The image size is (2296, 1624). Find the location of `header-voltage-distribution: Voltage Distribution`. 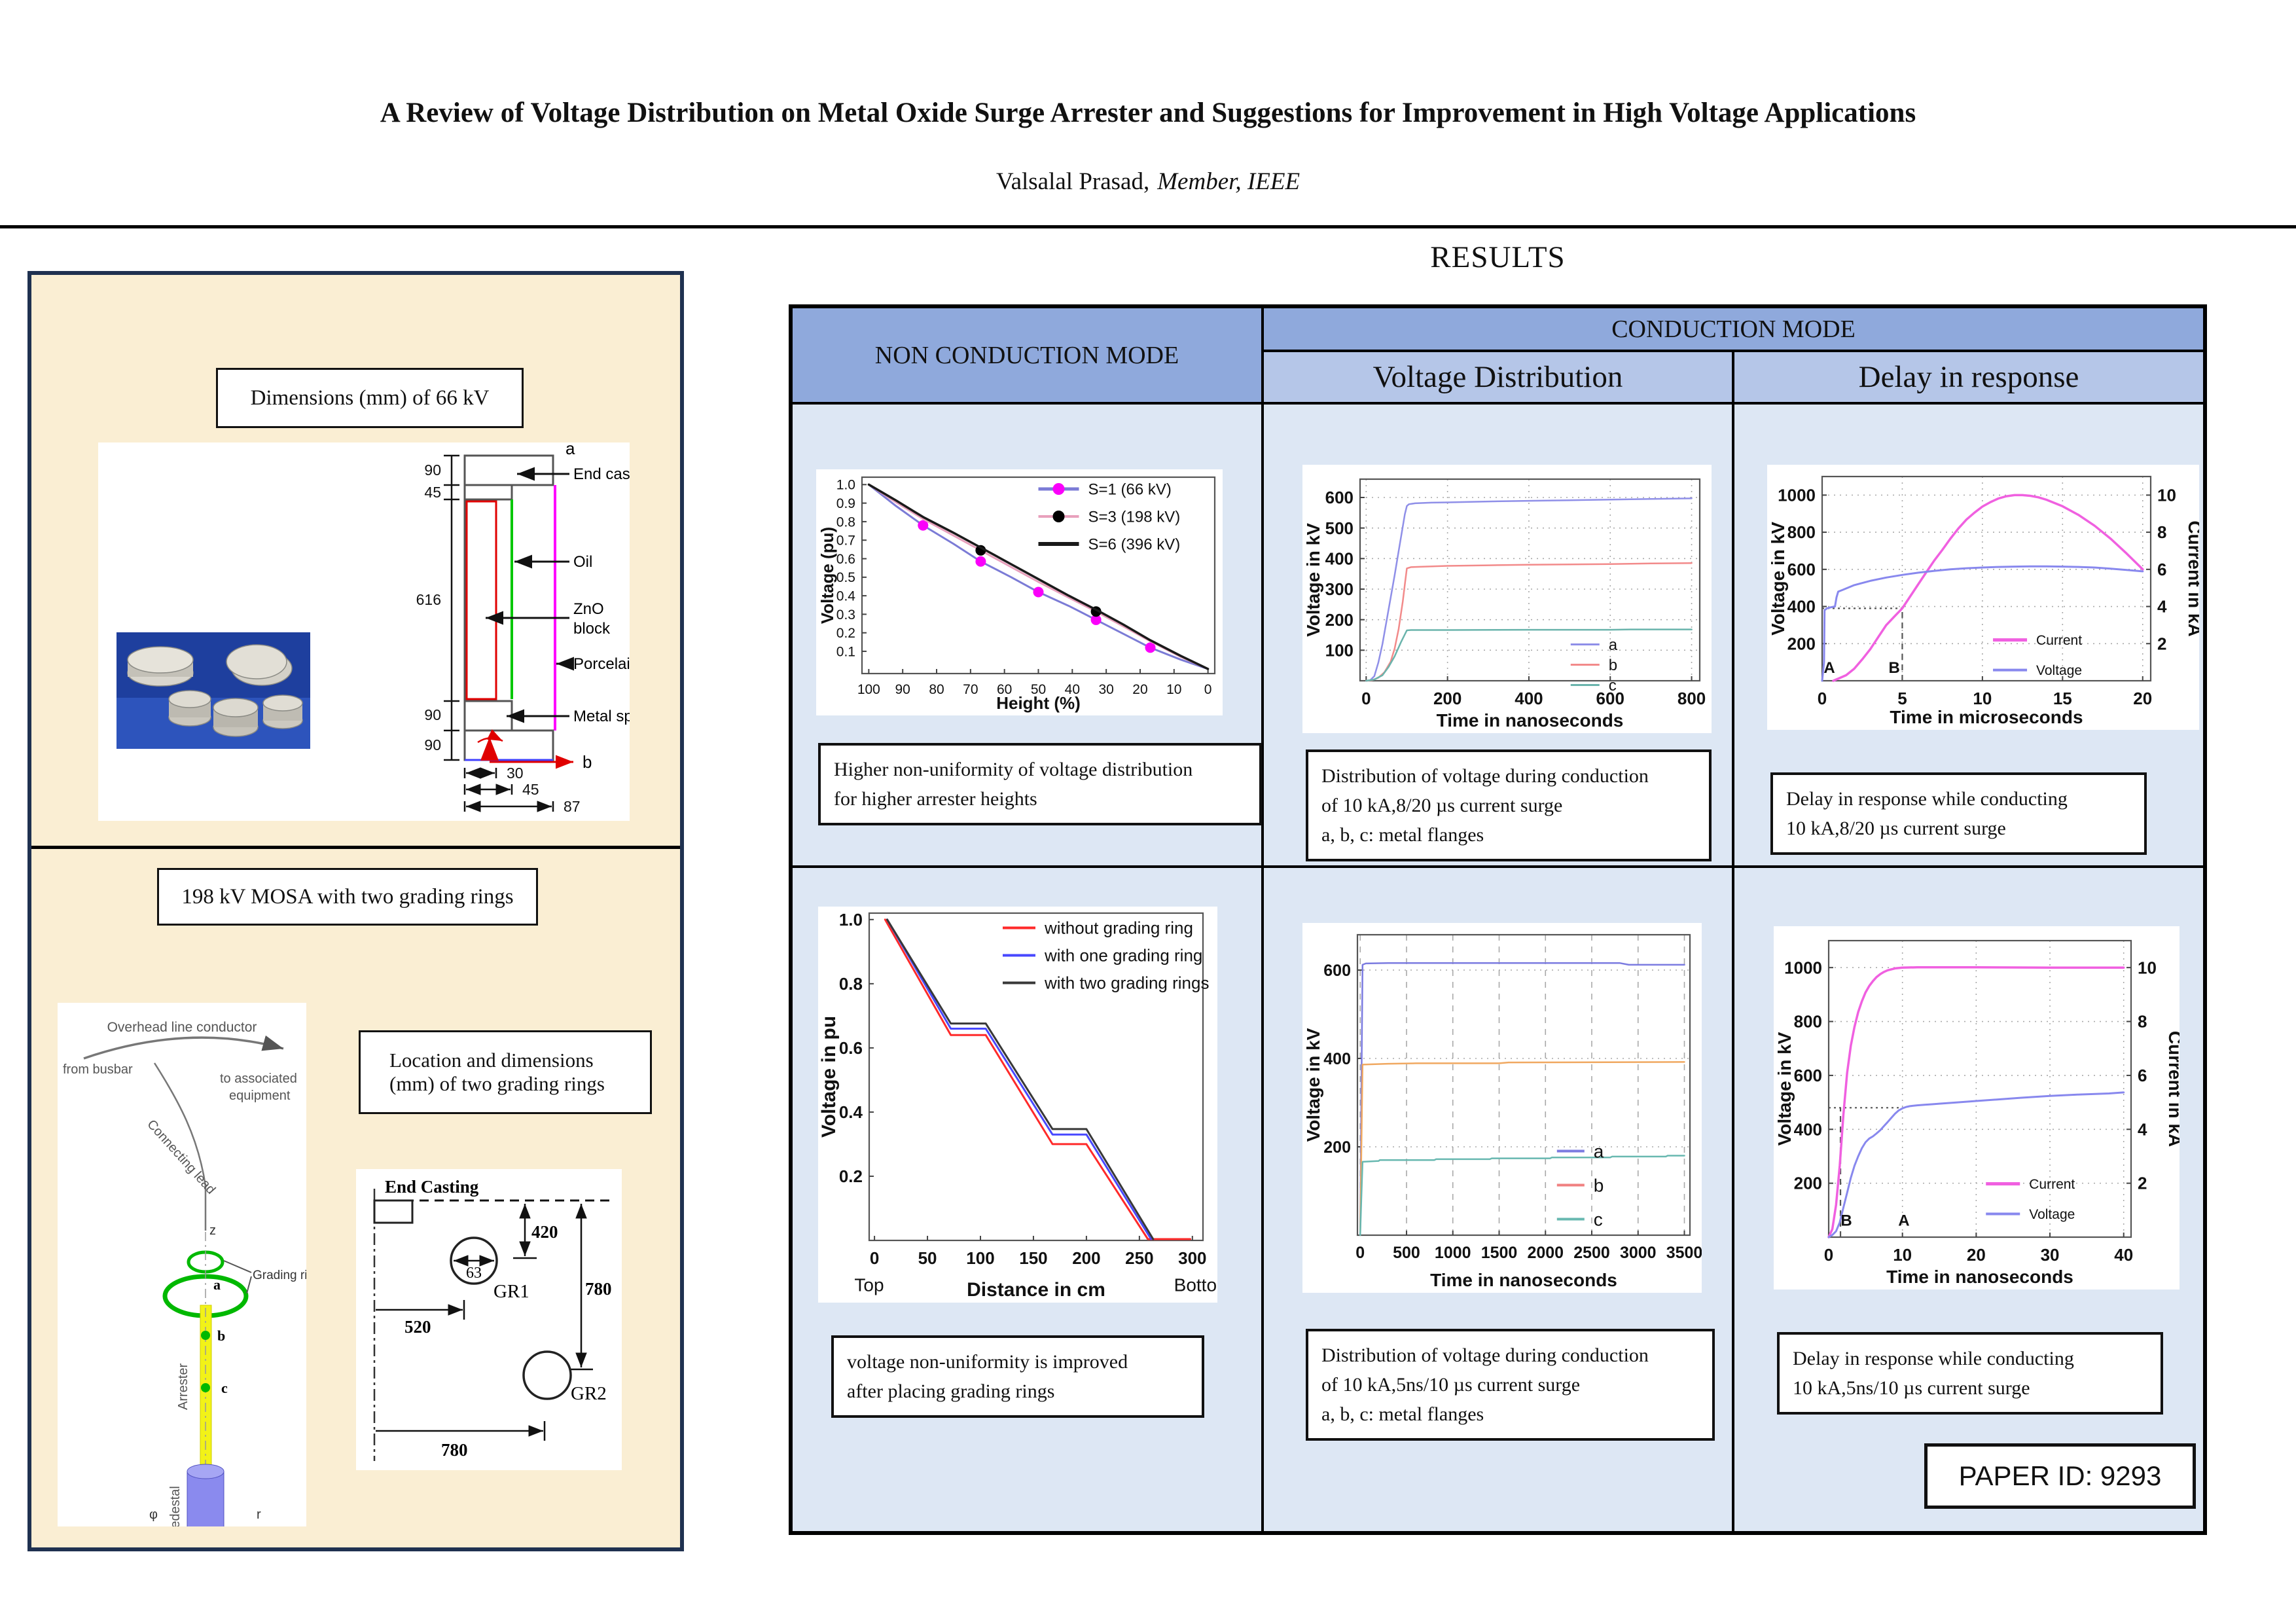

header-voltage-distribution: Voltage Distribution is located at coordinates (1498, 377).